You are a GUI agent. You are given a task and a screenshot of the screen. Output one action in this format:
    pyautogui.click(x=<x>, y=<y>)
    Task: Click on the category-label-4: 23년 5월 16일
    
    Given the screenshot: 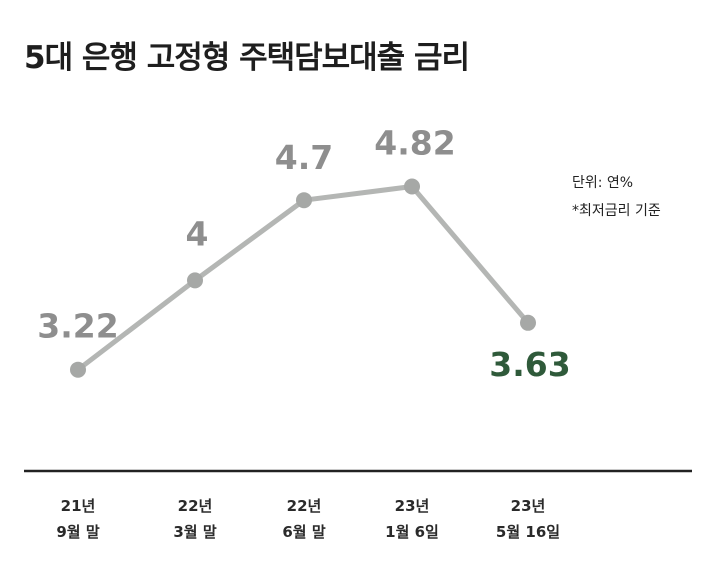 What is the action you would take?
    pyautogui.click(x=528, y=519)
    